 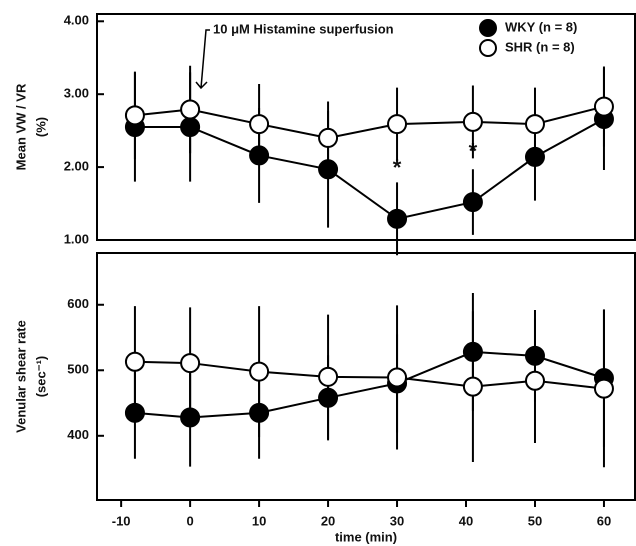 What do you see at coordinates (20, 126) in the screenshot?
I see `y-axis-label: Mean VW / VR` at bounding box center [20, 126].